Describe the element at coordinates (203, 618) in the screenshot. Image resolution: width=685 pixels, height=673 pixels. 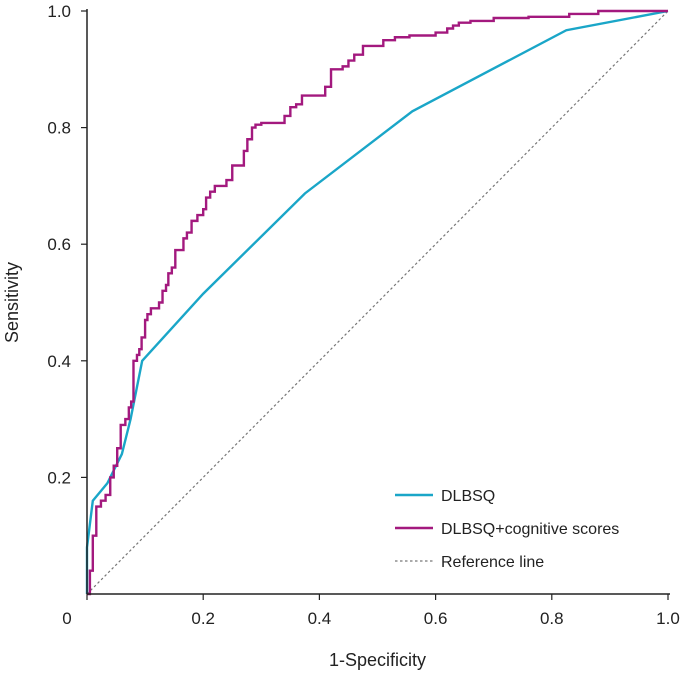
I see `x-tick-label: 0.2` at that location.